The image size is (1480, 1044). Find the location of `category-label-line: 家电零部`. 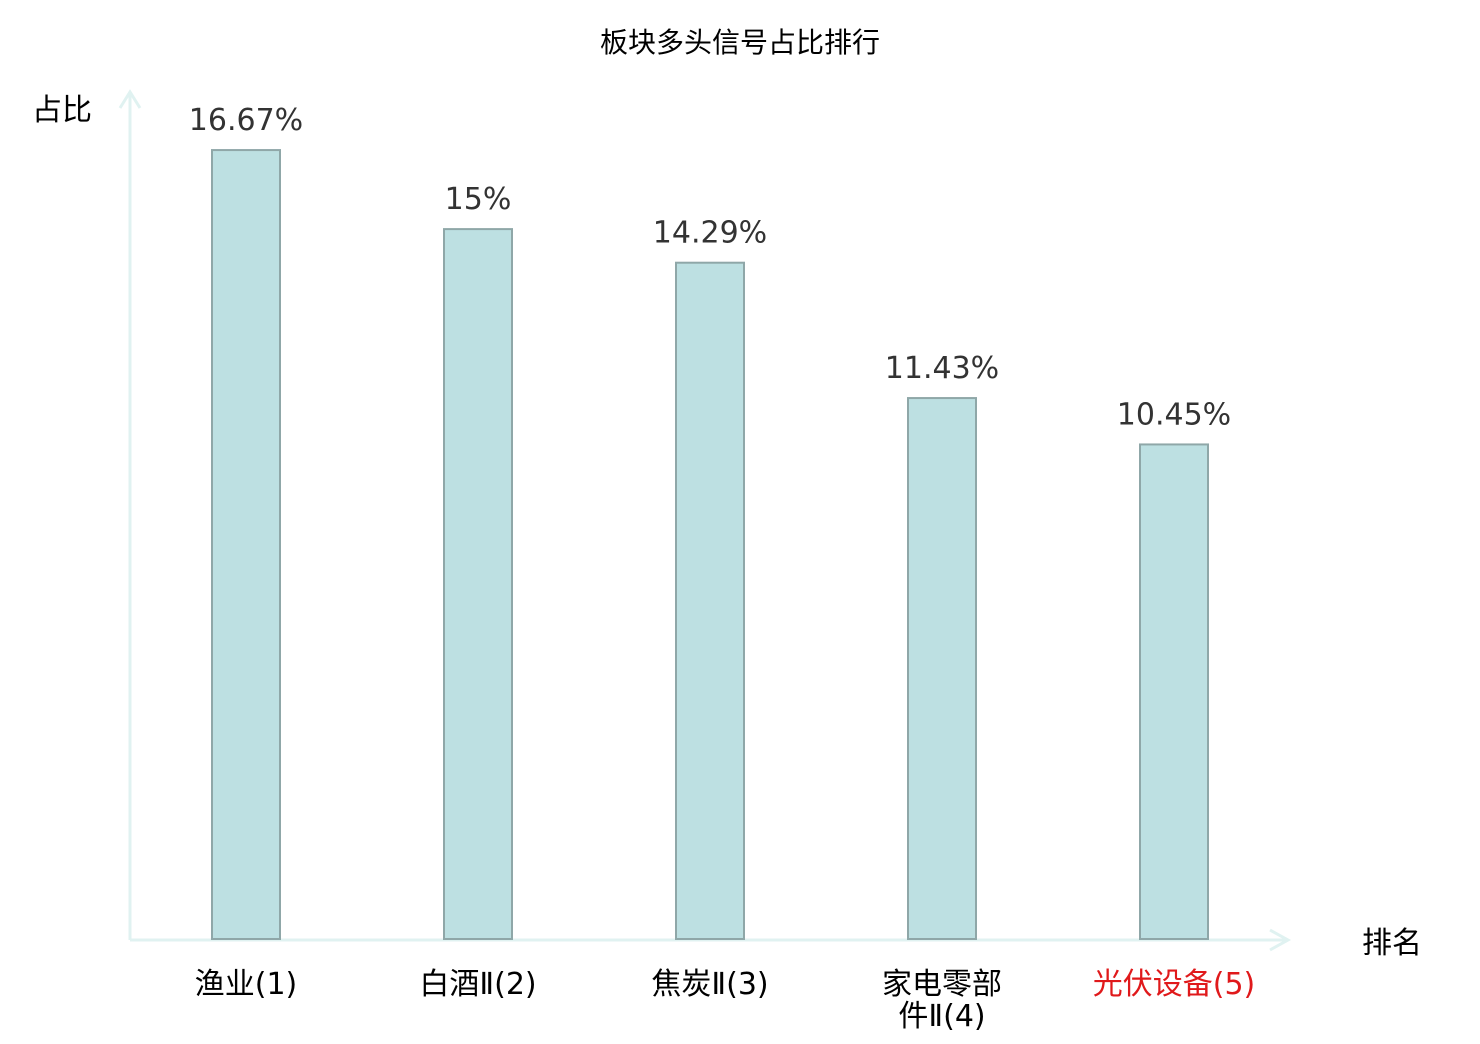

category-label-line: 家电零部 is located at coordinates (942, 984).